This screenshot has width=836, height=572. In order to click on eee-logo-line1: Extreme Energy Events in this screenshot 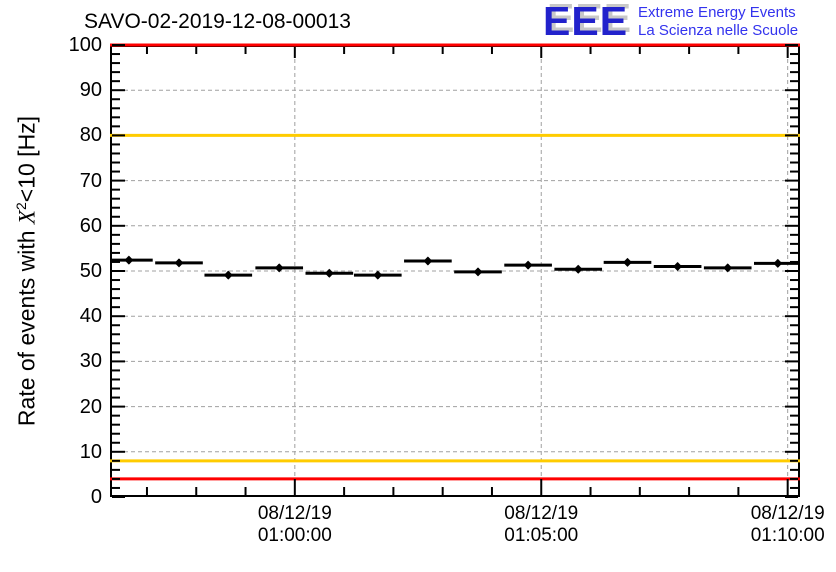, I will do `click(717, 12)`.